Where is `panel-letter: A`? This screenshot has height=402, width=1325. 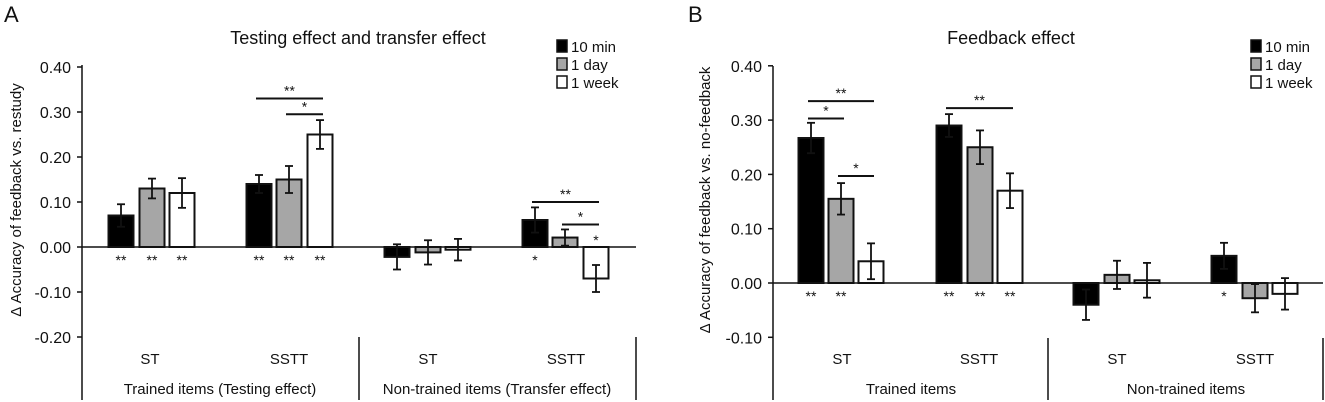 panel-letter: A is located at coordinates (11, 14).